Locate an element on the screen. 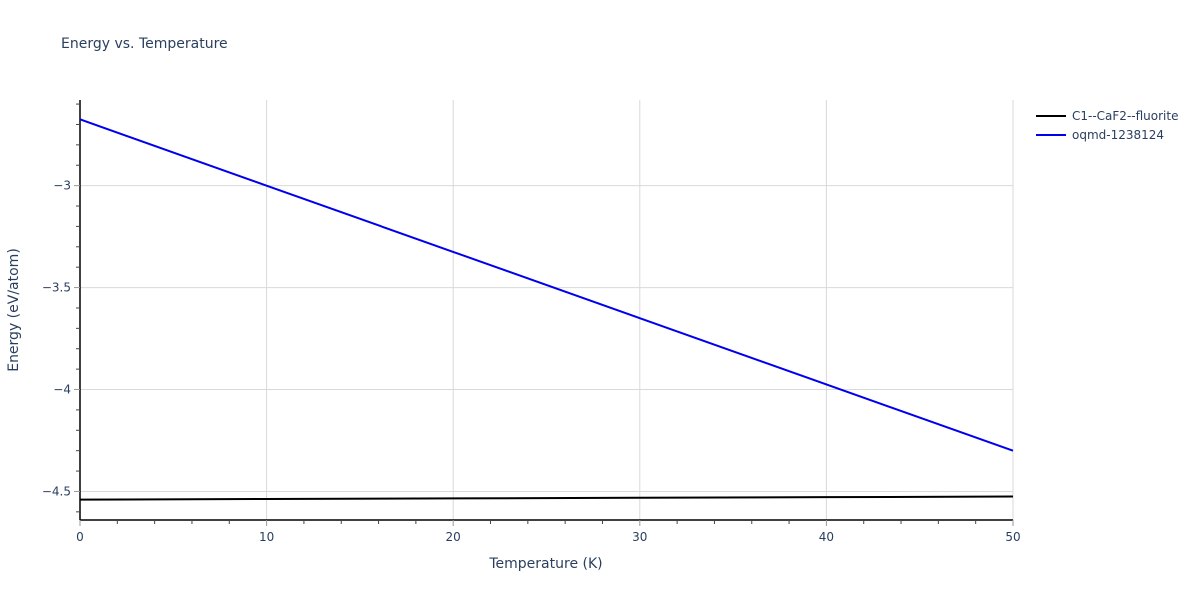 This screenshot has width=1200, height=600. y-tick-label: −4.5 is located at coordinates (56, 491).